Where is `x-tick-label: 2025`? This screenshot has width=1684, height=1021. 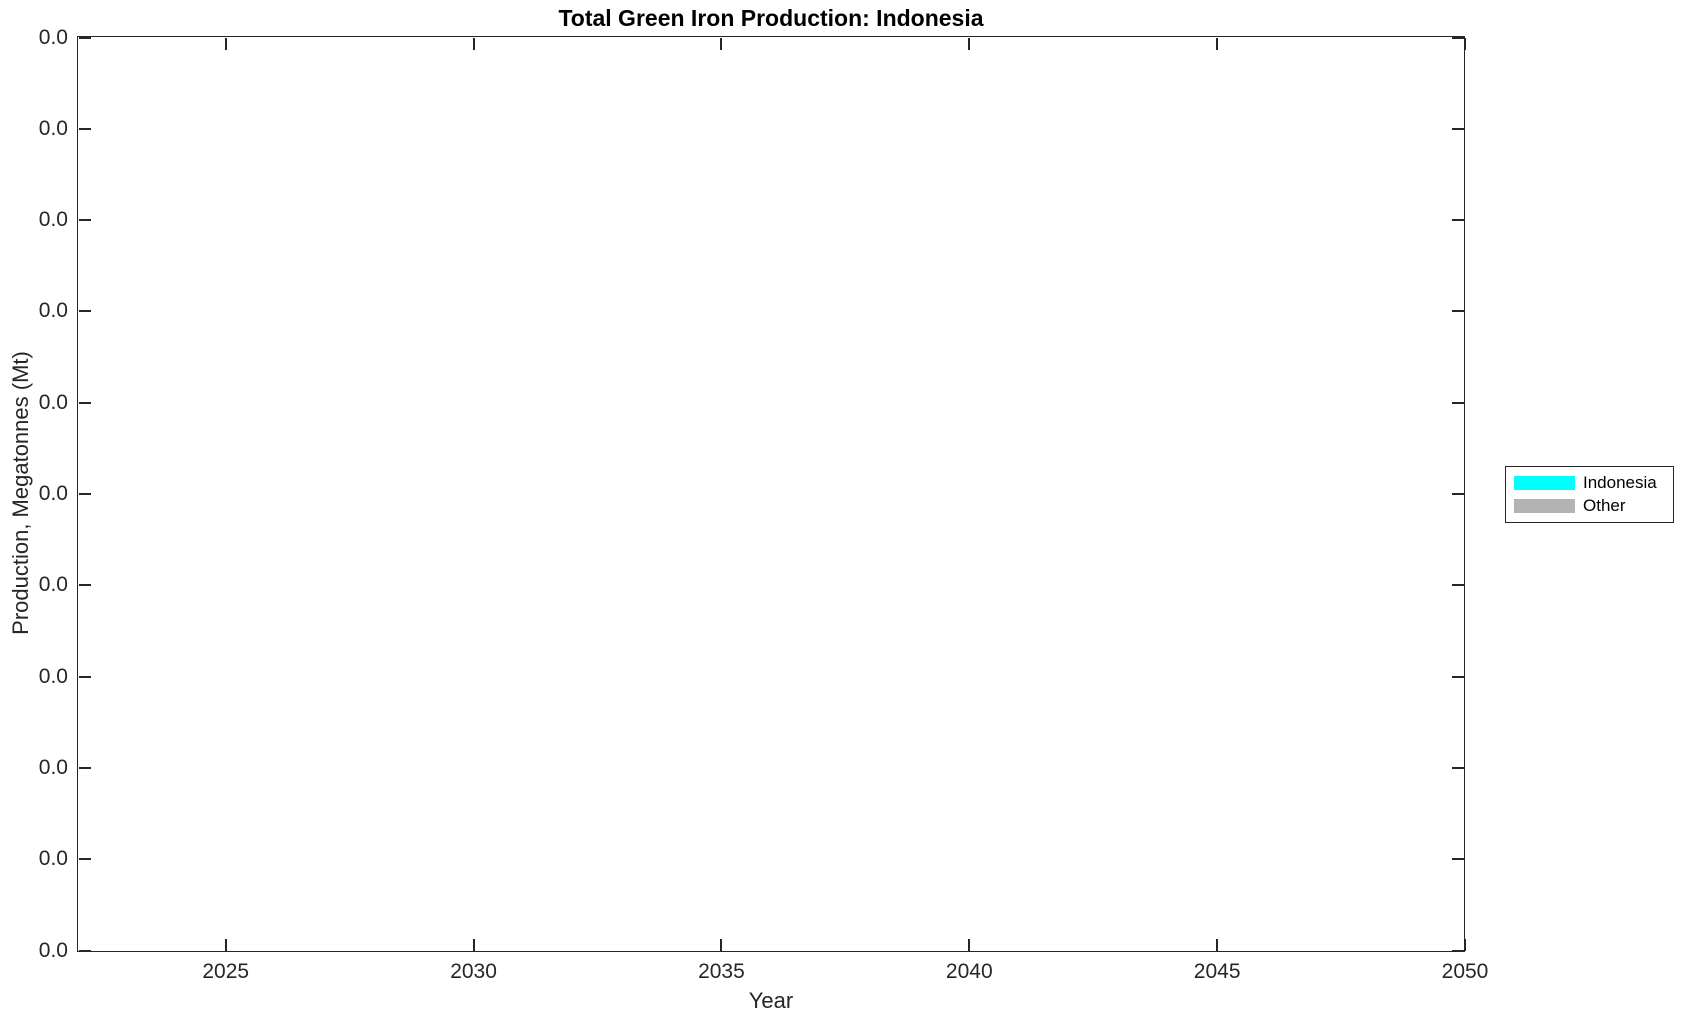 x-tick-label: 2025 is located at coordinates (226, 971).